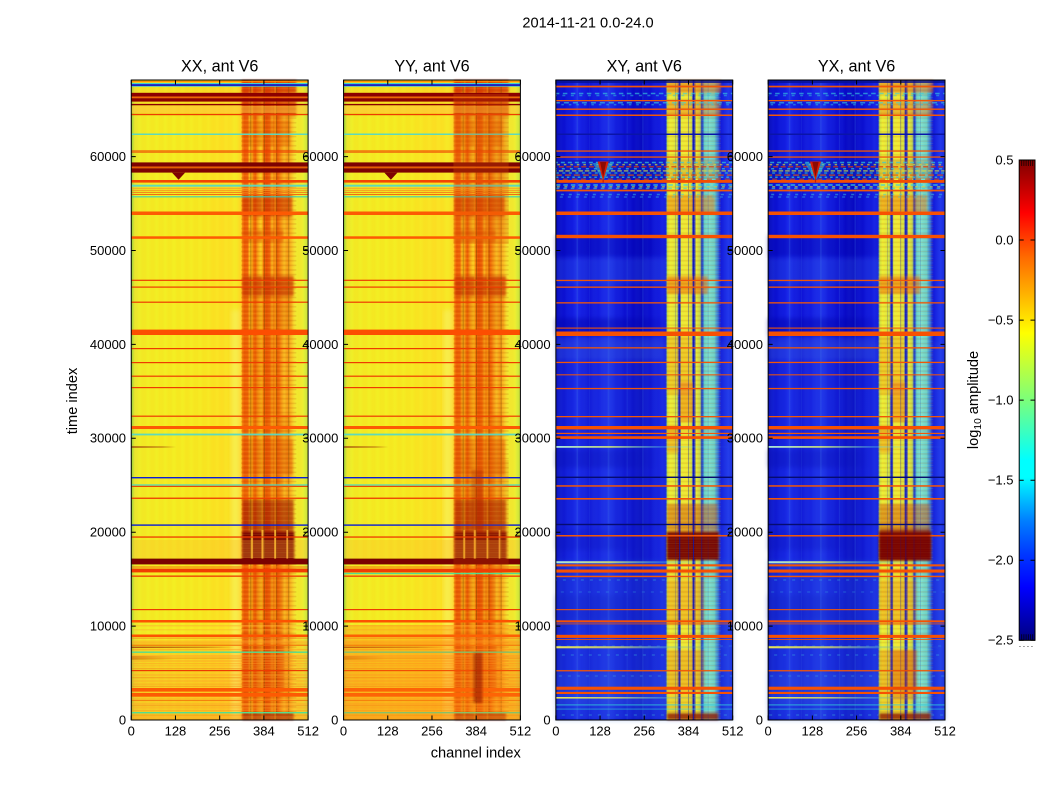 The width and height of the screenshot is (1050, 800). Describe the element at coordinates (219, 67) in the screenshot. I see `svg-text: XX, ant V6` at that location.